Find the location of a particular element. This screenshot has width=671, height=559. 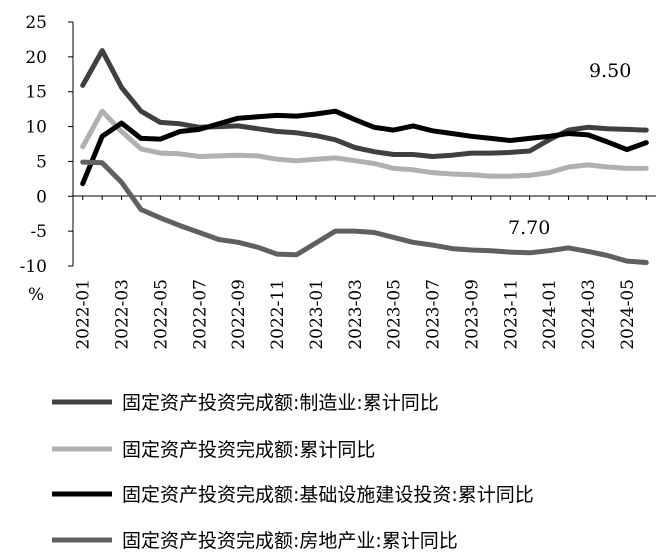

legend-label-4: 固定资产投资完成额:房地产业:累计同比 is located at coordinates (290, 541).